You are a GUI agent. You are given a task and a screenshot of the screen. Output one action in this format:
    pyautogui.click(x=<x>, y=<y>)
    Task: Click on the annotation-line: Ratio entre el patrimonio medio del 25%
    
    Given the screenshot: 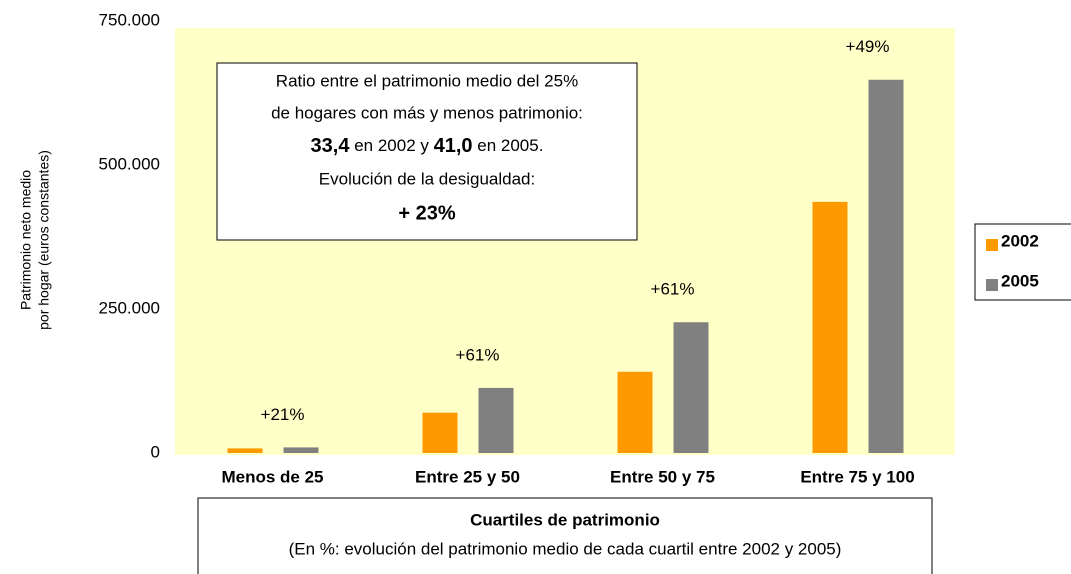 What is the action you would take?
    pyautogui.click(x=427, y=80)
    